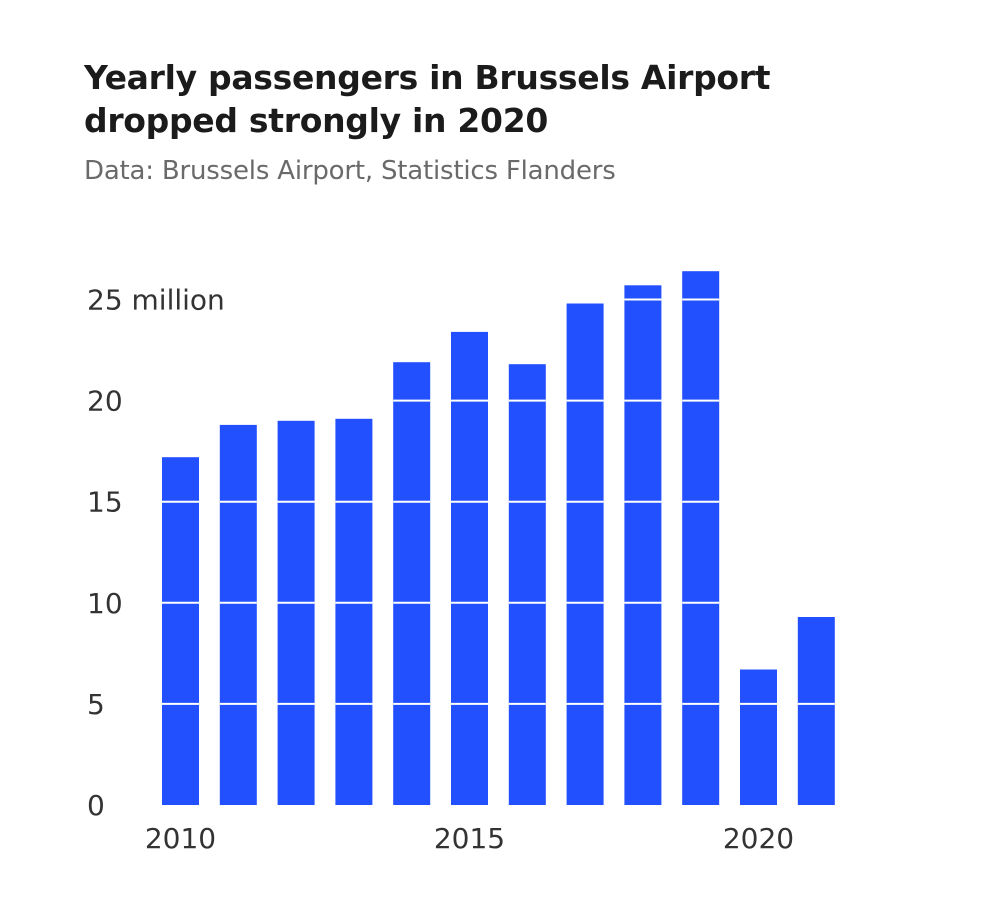 This screenshot has height=923, width=1000. What do you see at coordinates (156, 553) in the screenshot?
I see `y-axis: 0 5 10 15 20 25 million` at bounding box center [156, 553].